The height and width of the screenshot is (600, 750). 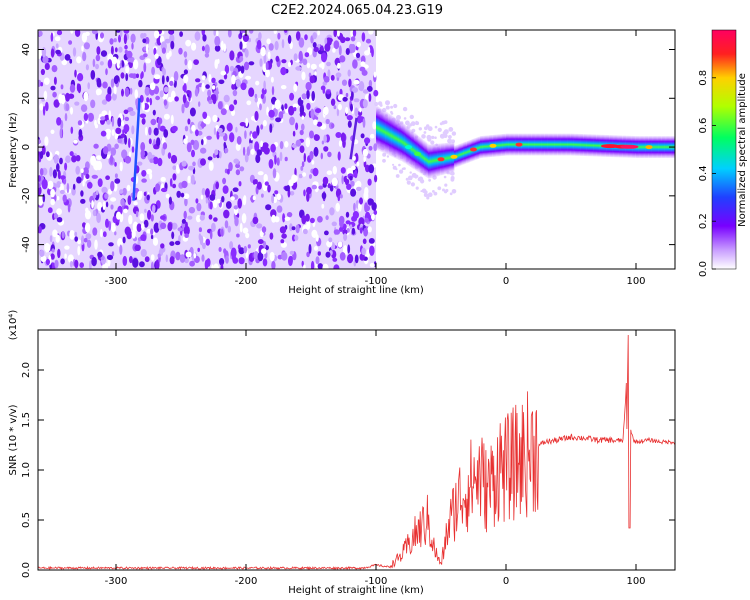 What do you see at coordinates (473, 149) in the screenshot?
I see `signal-hotspot` at bounding box center [473, 149].